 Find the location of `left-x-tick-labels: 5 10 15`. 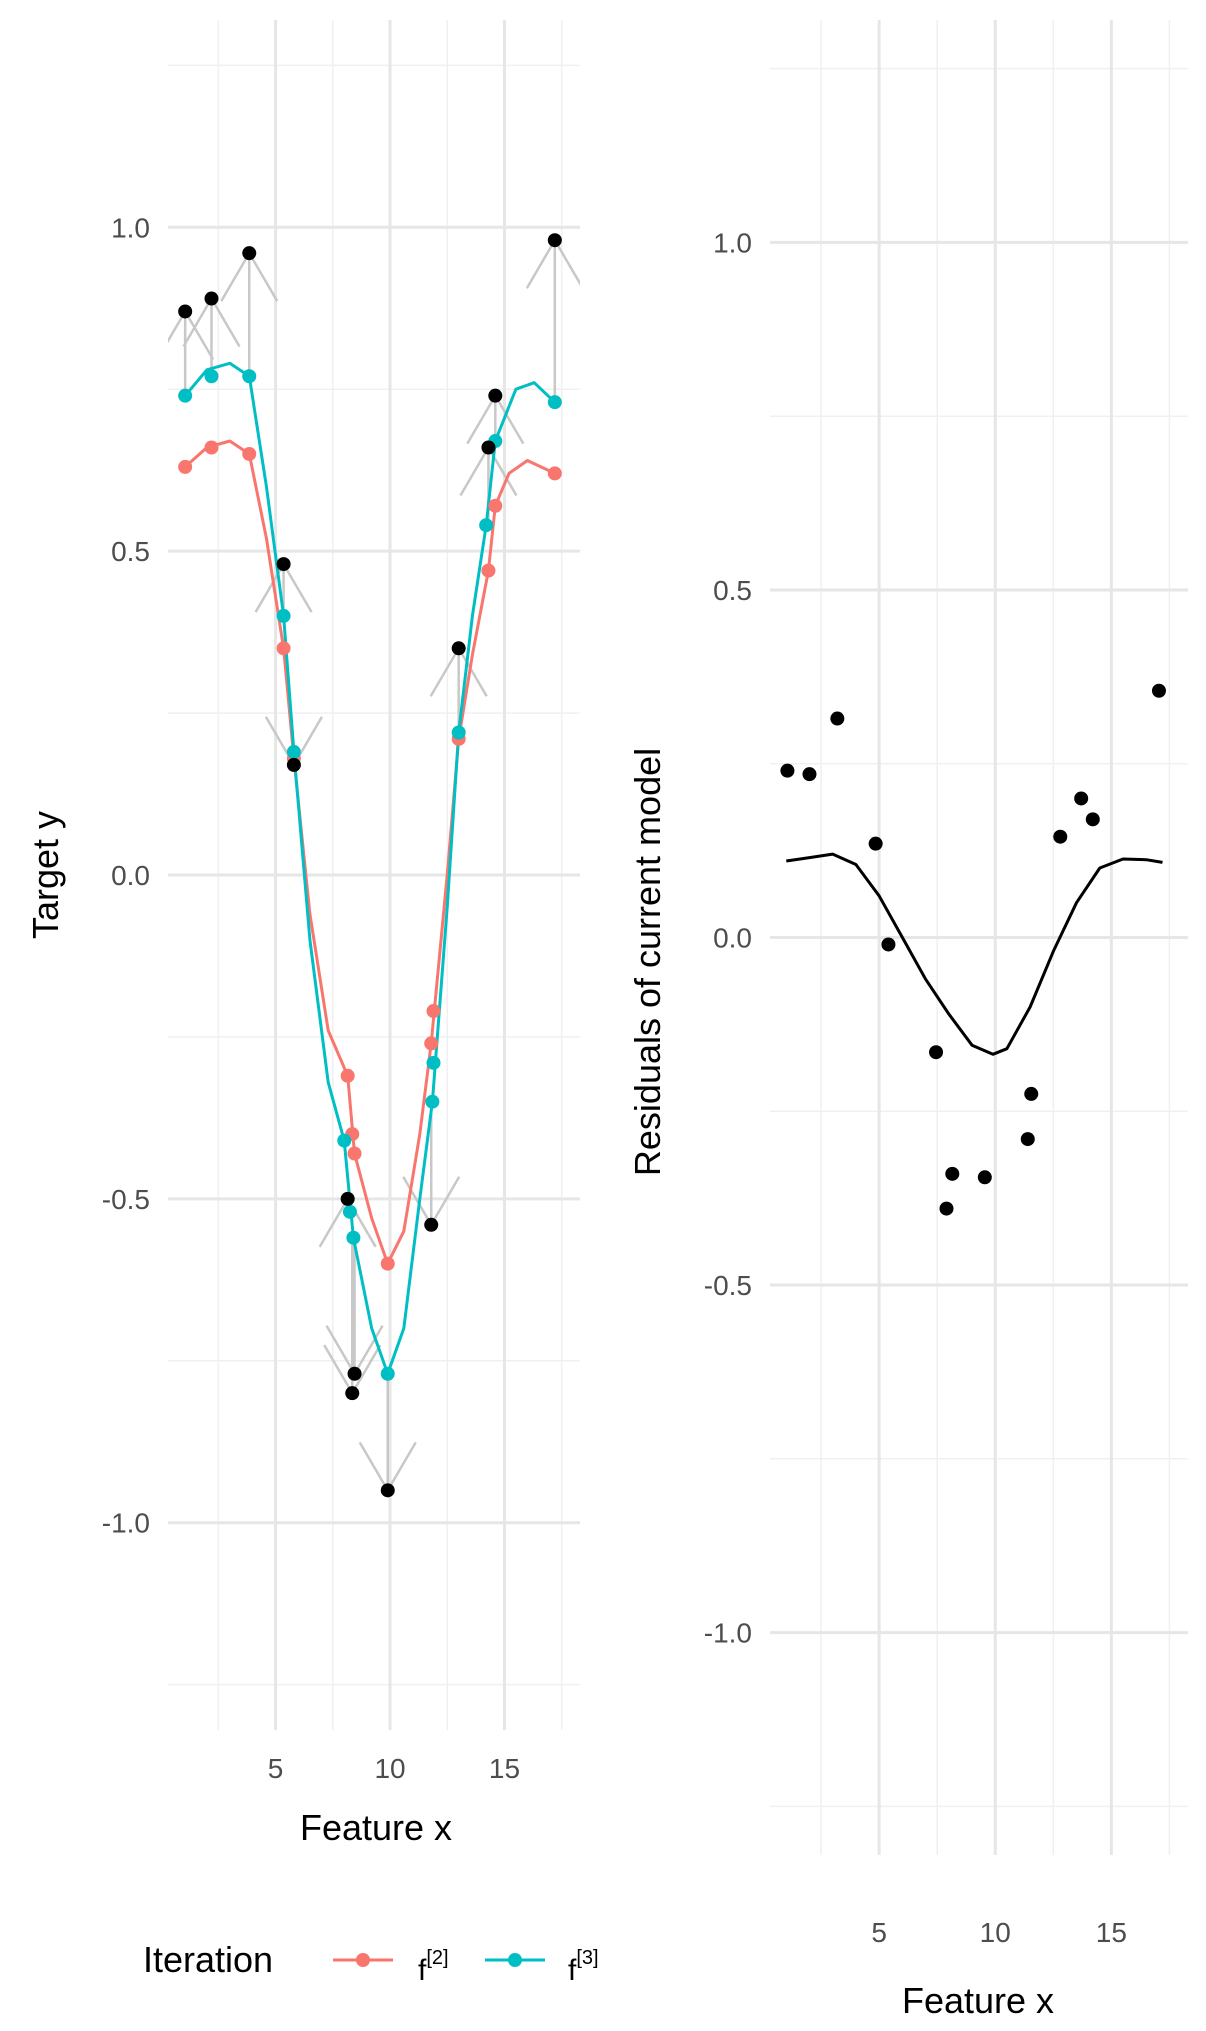

left-x-tick-labels: 5 10 15 is located at coordinates (394, 1768).